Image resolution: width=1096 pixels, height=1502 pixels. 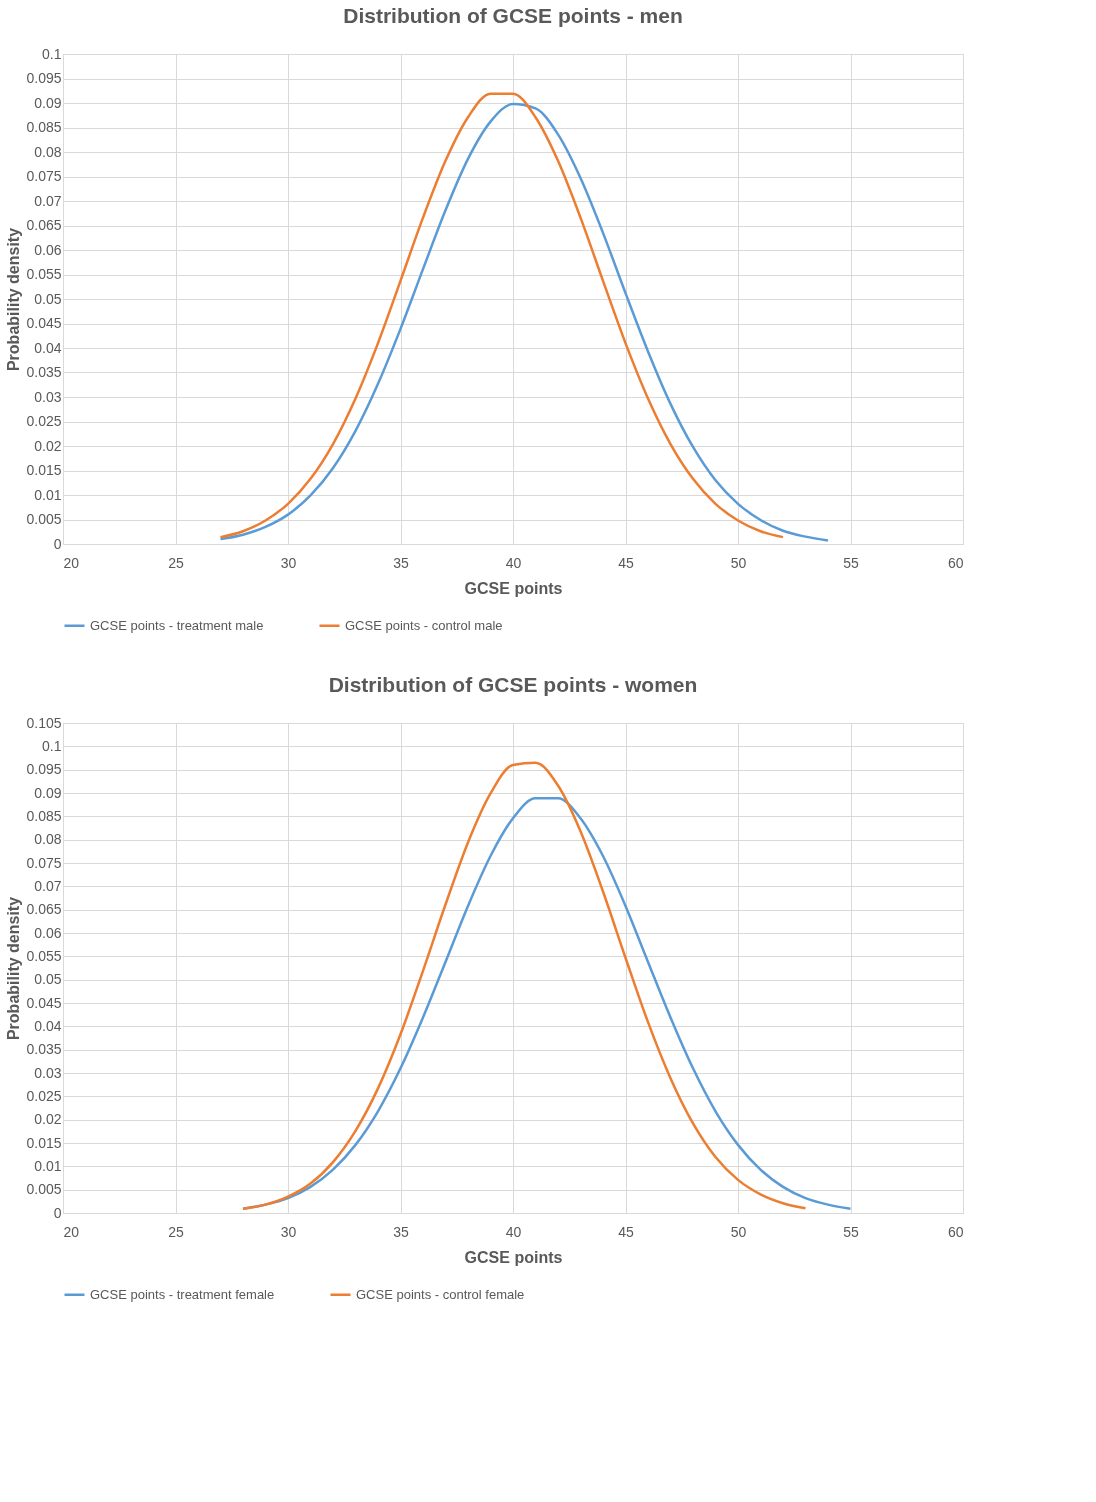 I want to click on chart-title: Distribution of GCSE points - women, so click(x=513, y=684).